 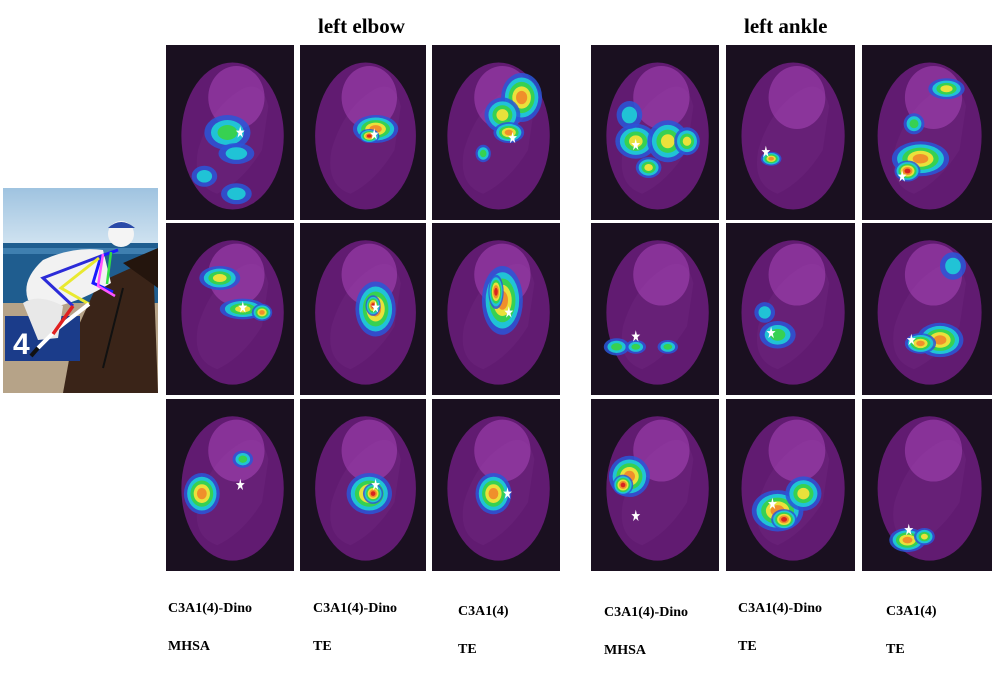 What do you see at coordinates (911, 630) in the screenshot?
I see `method-label-ankle-col3: C3A1(4) TE` at bounding box center [911, 630].